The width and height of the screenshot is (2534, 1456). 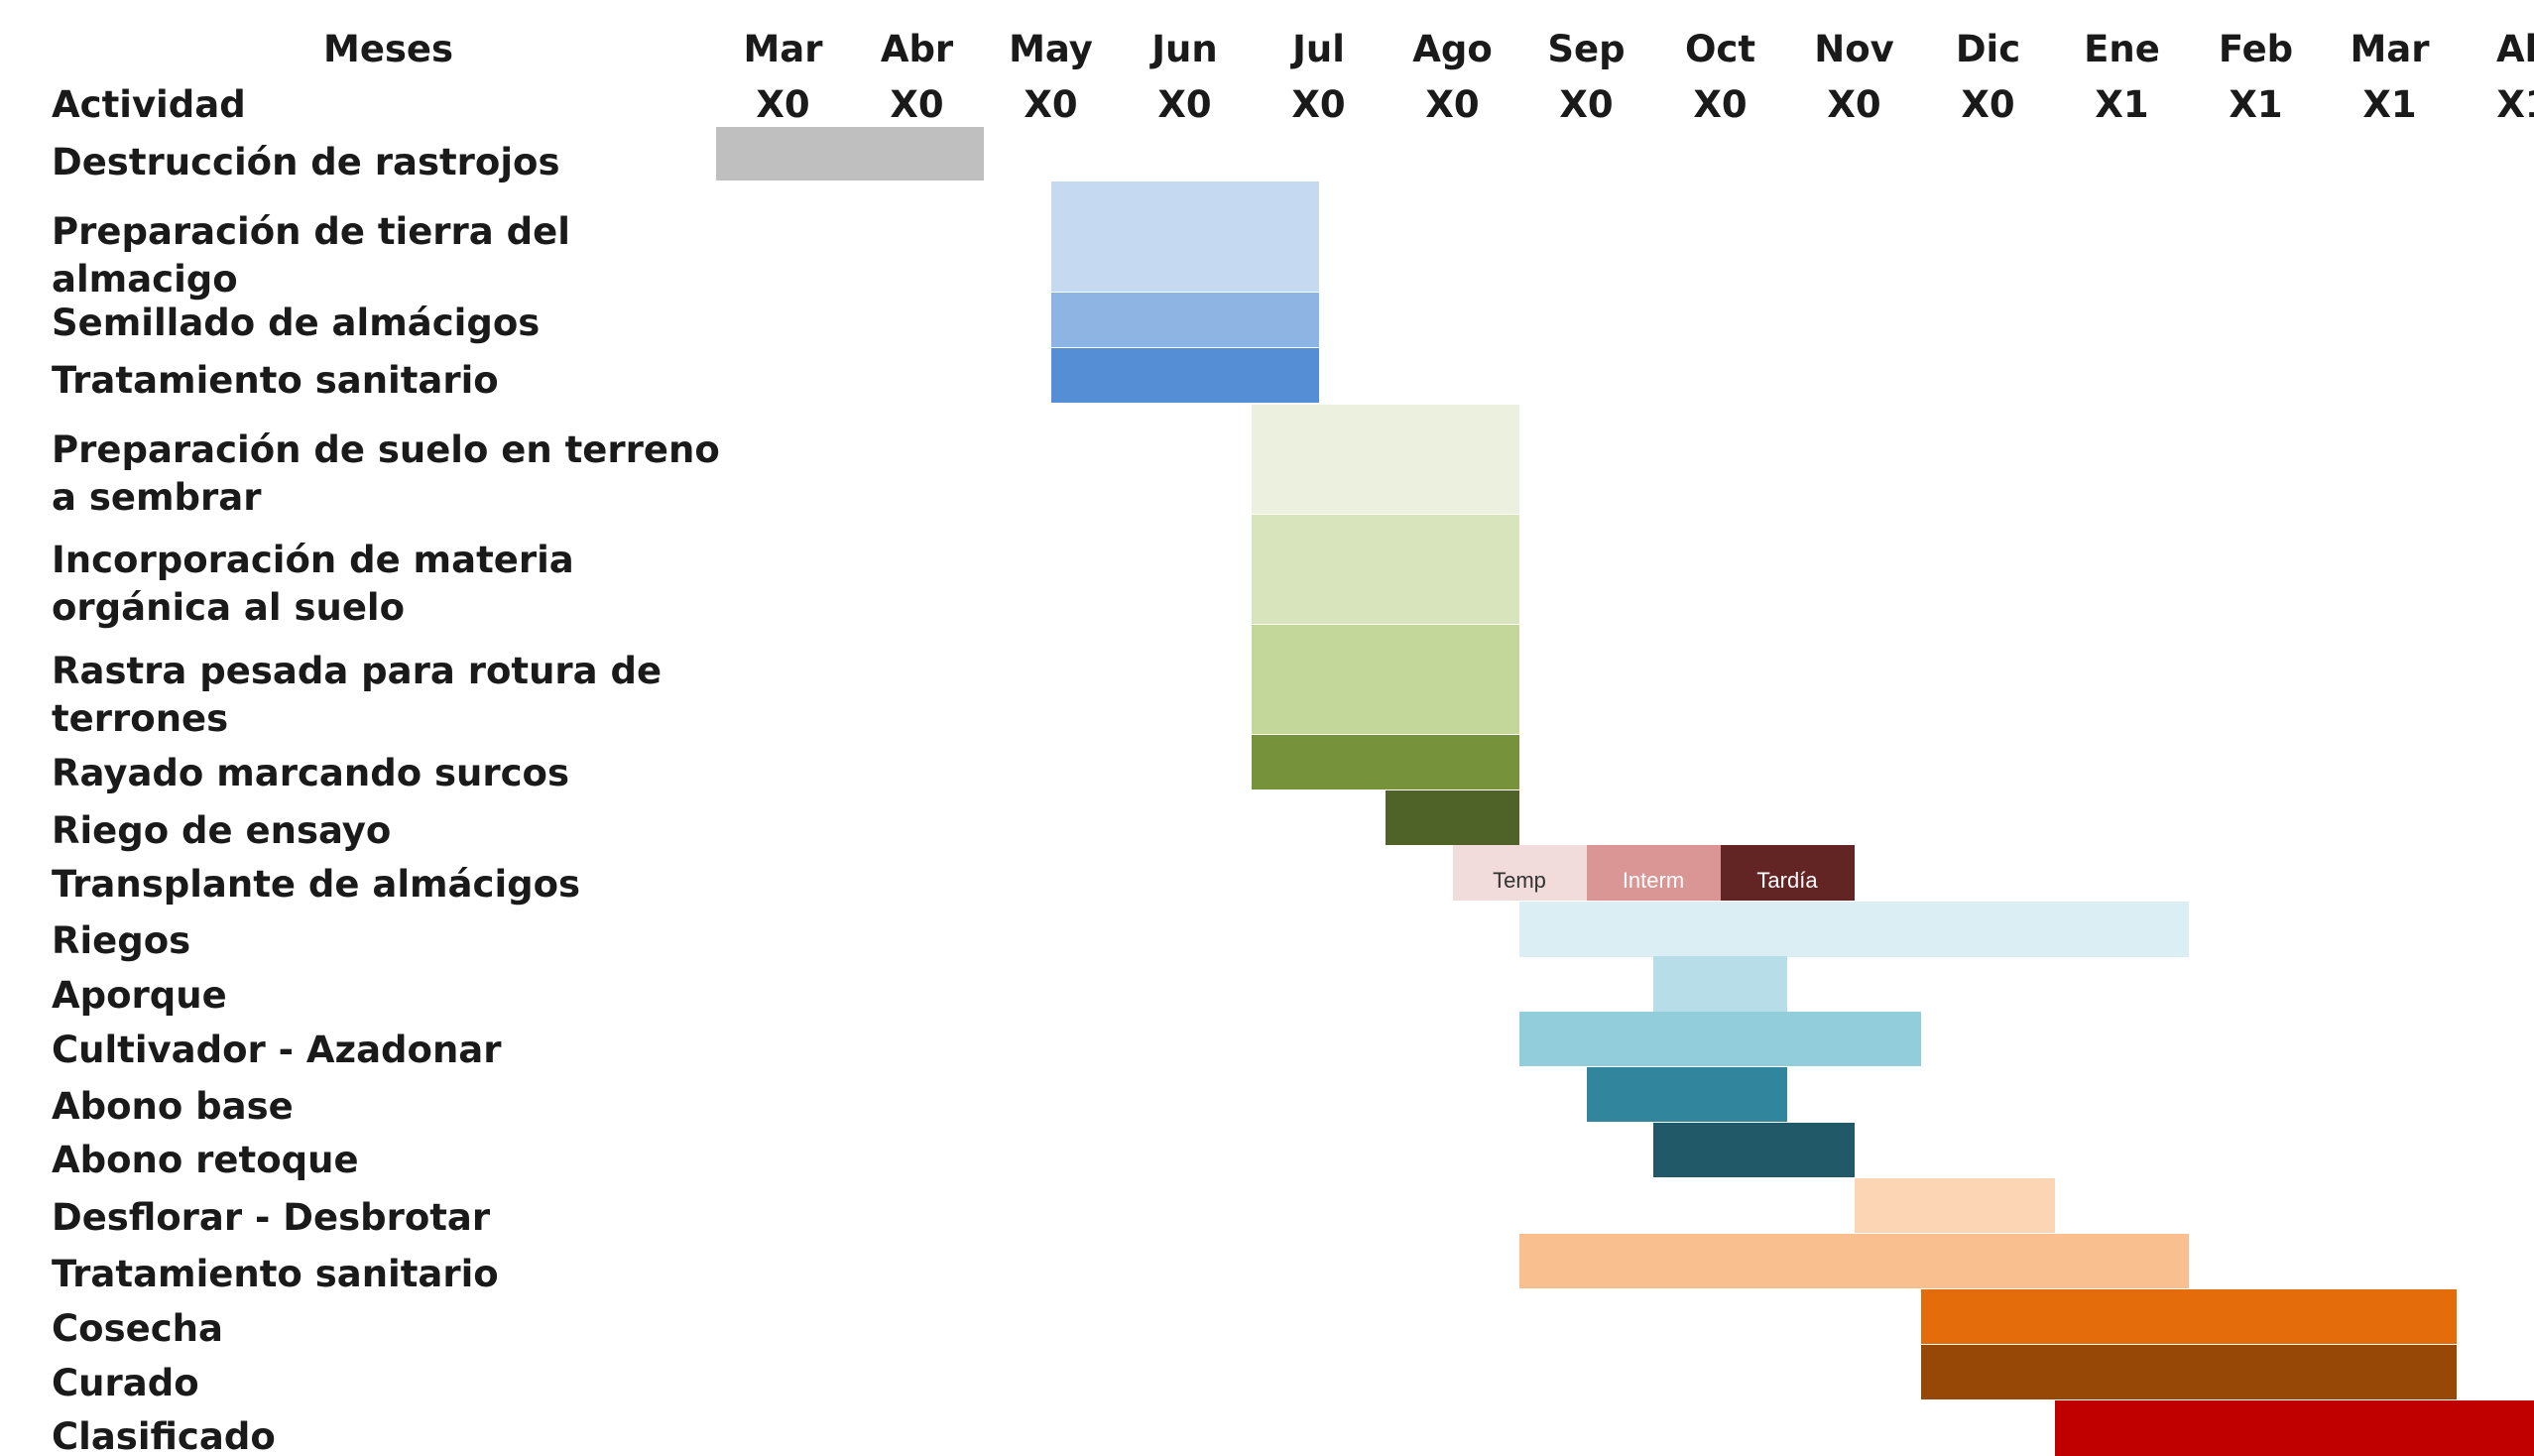 What do you see at coordinates (277, 1050) in the screenshot?
I see `activity-label: Cultivador - Azadonar` at bounding box center [277, 1050].